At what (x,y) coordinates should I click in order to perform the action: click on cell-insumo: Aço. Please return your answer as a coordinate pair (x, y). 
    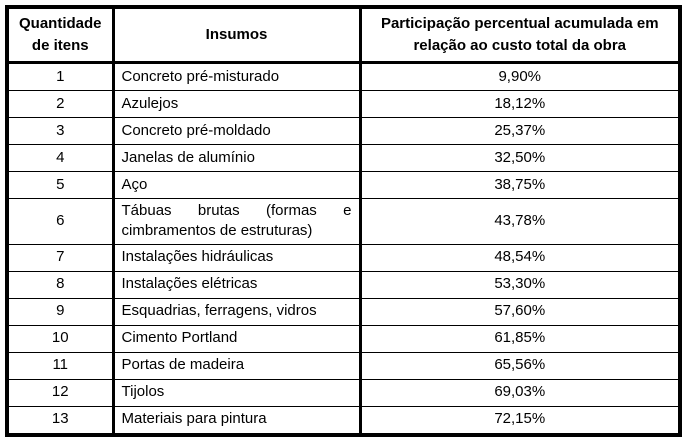
    Looking at the image, I should click on (236, 185).